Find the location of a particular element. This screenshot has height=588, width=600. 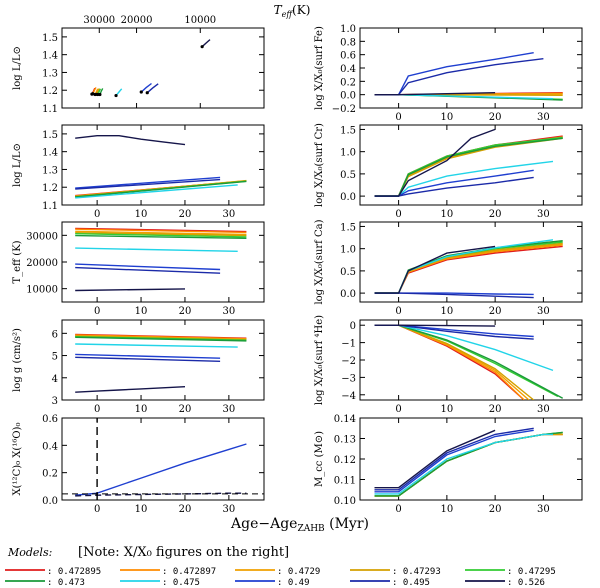

y-axis-label: M_cc (M⊙) is located at coordinates (319, 459).